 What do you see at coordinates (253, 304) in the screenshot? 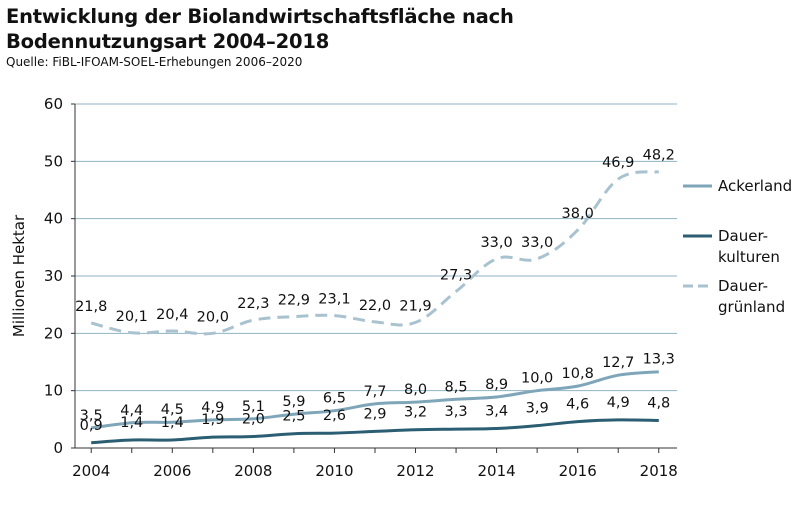
I see `data-label-dauergruenland: 22,3` at bounding box center [253, 304].